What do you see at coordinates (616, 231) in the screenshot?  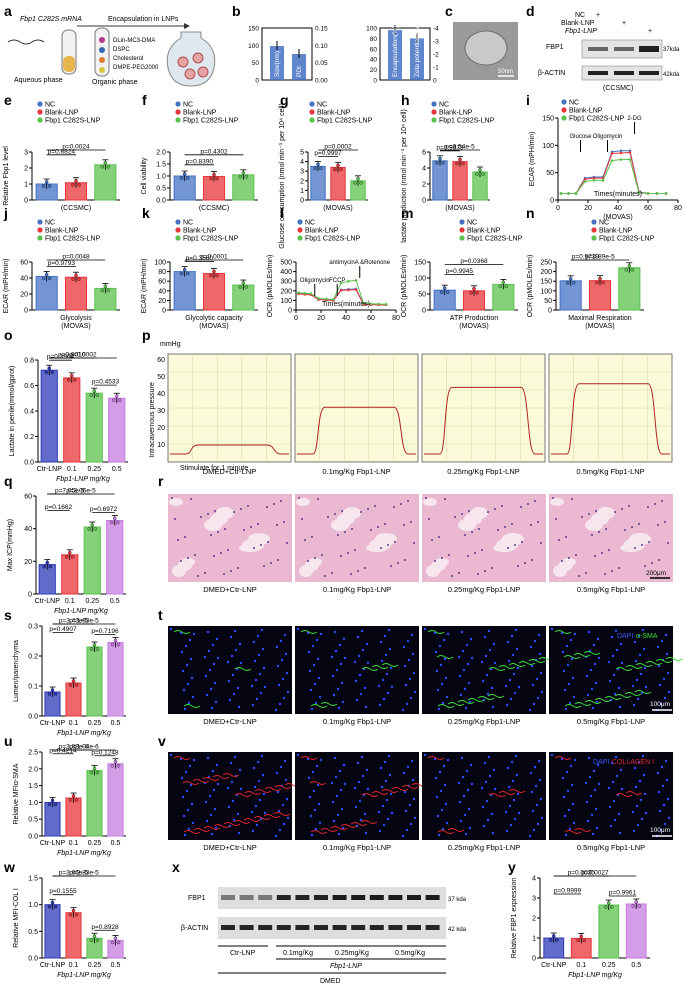 I see `legend-label: Blank-LNP` at bounding box center [616, 231].